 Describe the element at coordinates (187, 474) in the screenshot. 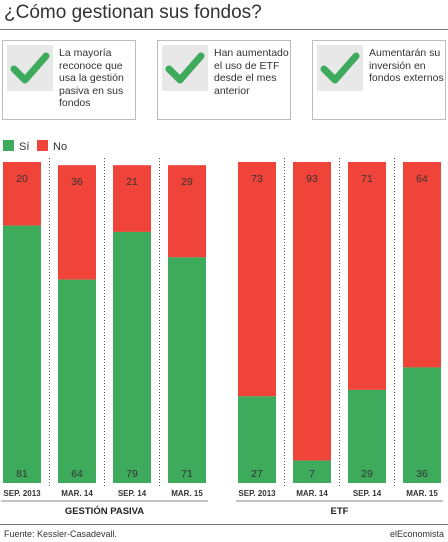

I see `data-label-si: 71` at that location.